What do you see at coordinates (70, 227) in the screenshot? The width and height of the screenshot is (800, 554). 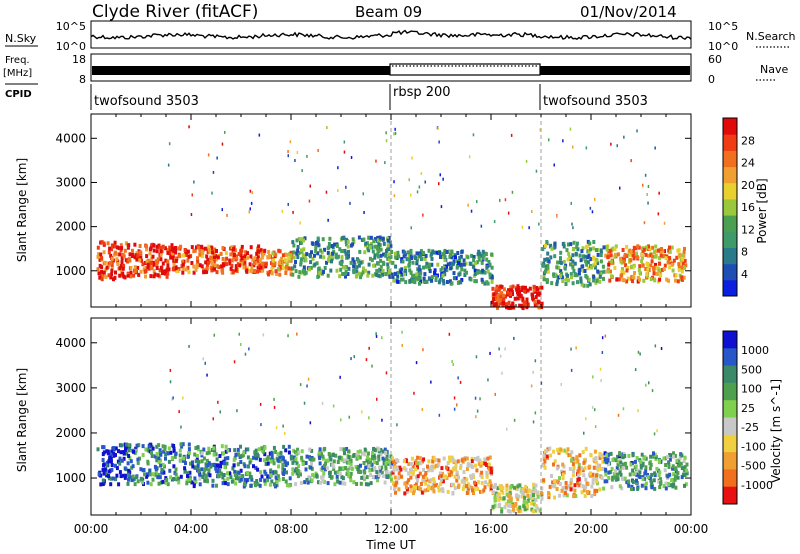 I see `y-tick-label: 2000` at bounding box center [70, 227].